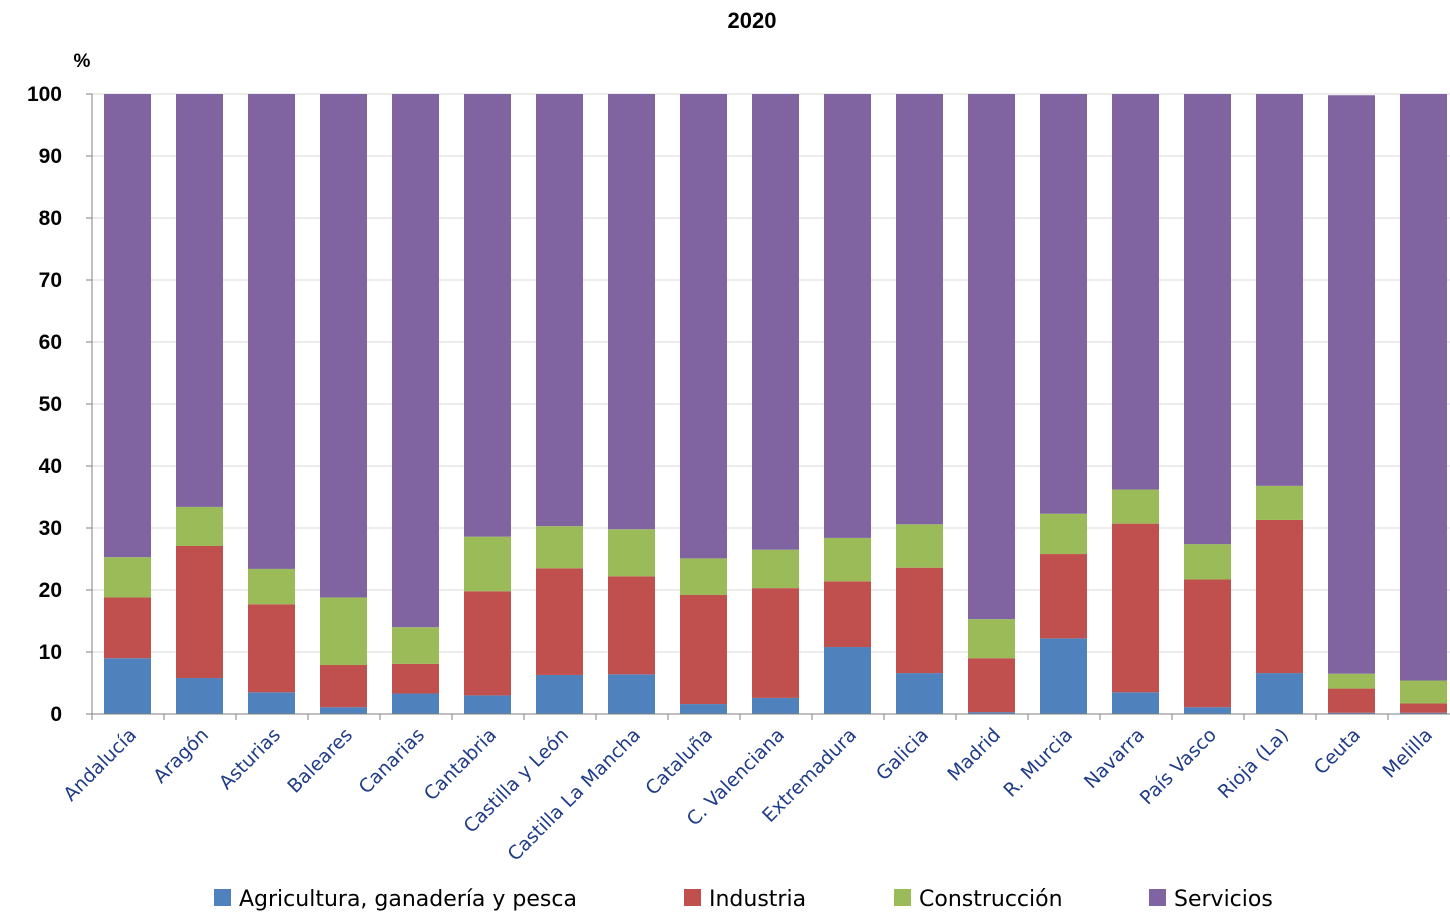 This screenshot has width=1450, height=916. Describe the element at coordinates (82, 61) in the screenshot. I see `y-axis-unit: %` at that location.